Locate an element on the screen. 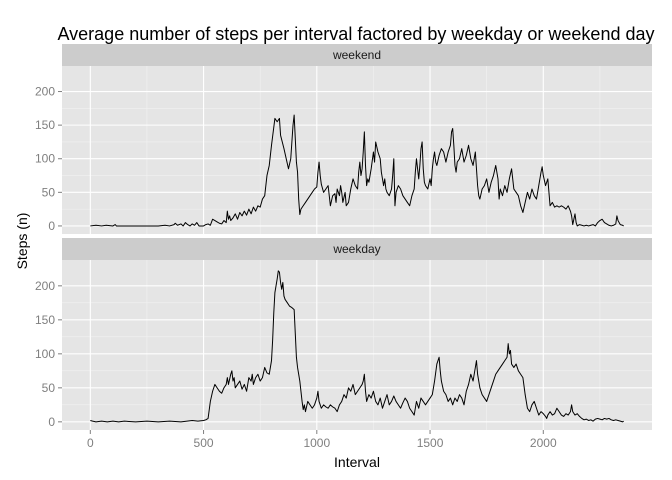 This screenshot has width=672, height=480. strip-label-weekday: weekday is located at coordinates (356, 249).